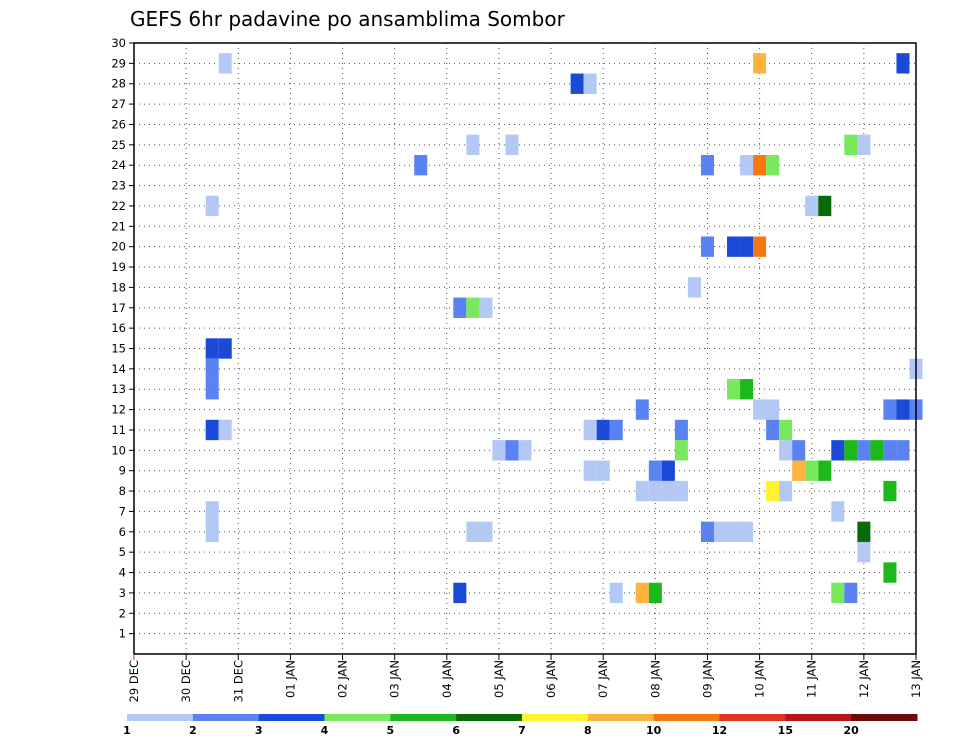  Describe the element at coordinates (122, 573) in the screenshot. I see `y-tick-label: 4` at that location.